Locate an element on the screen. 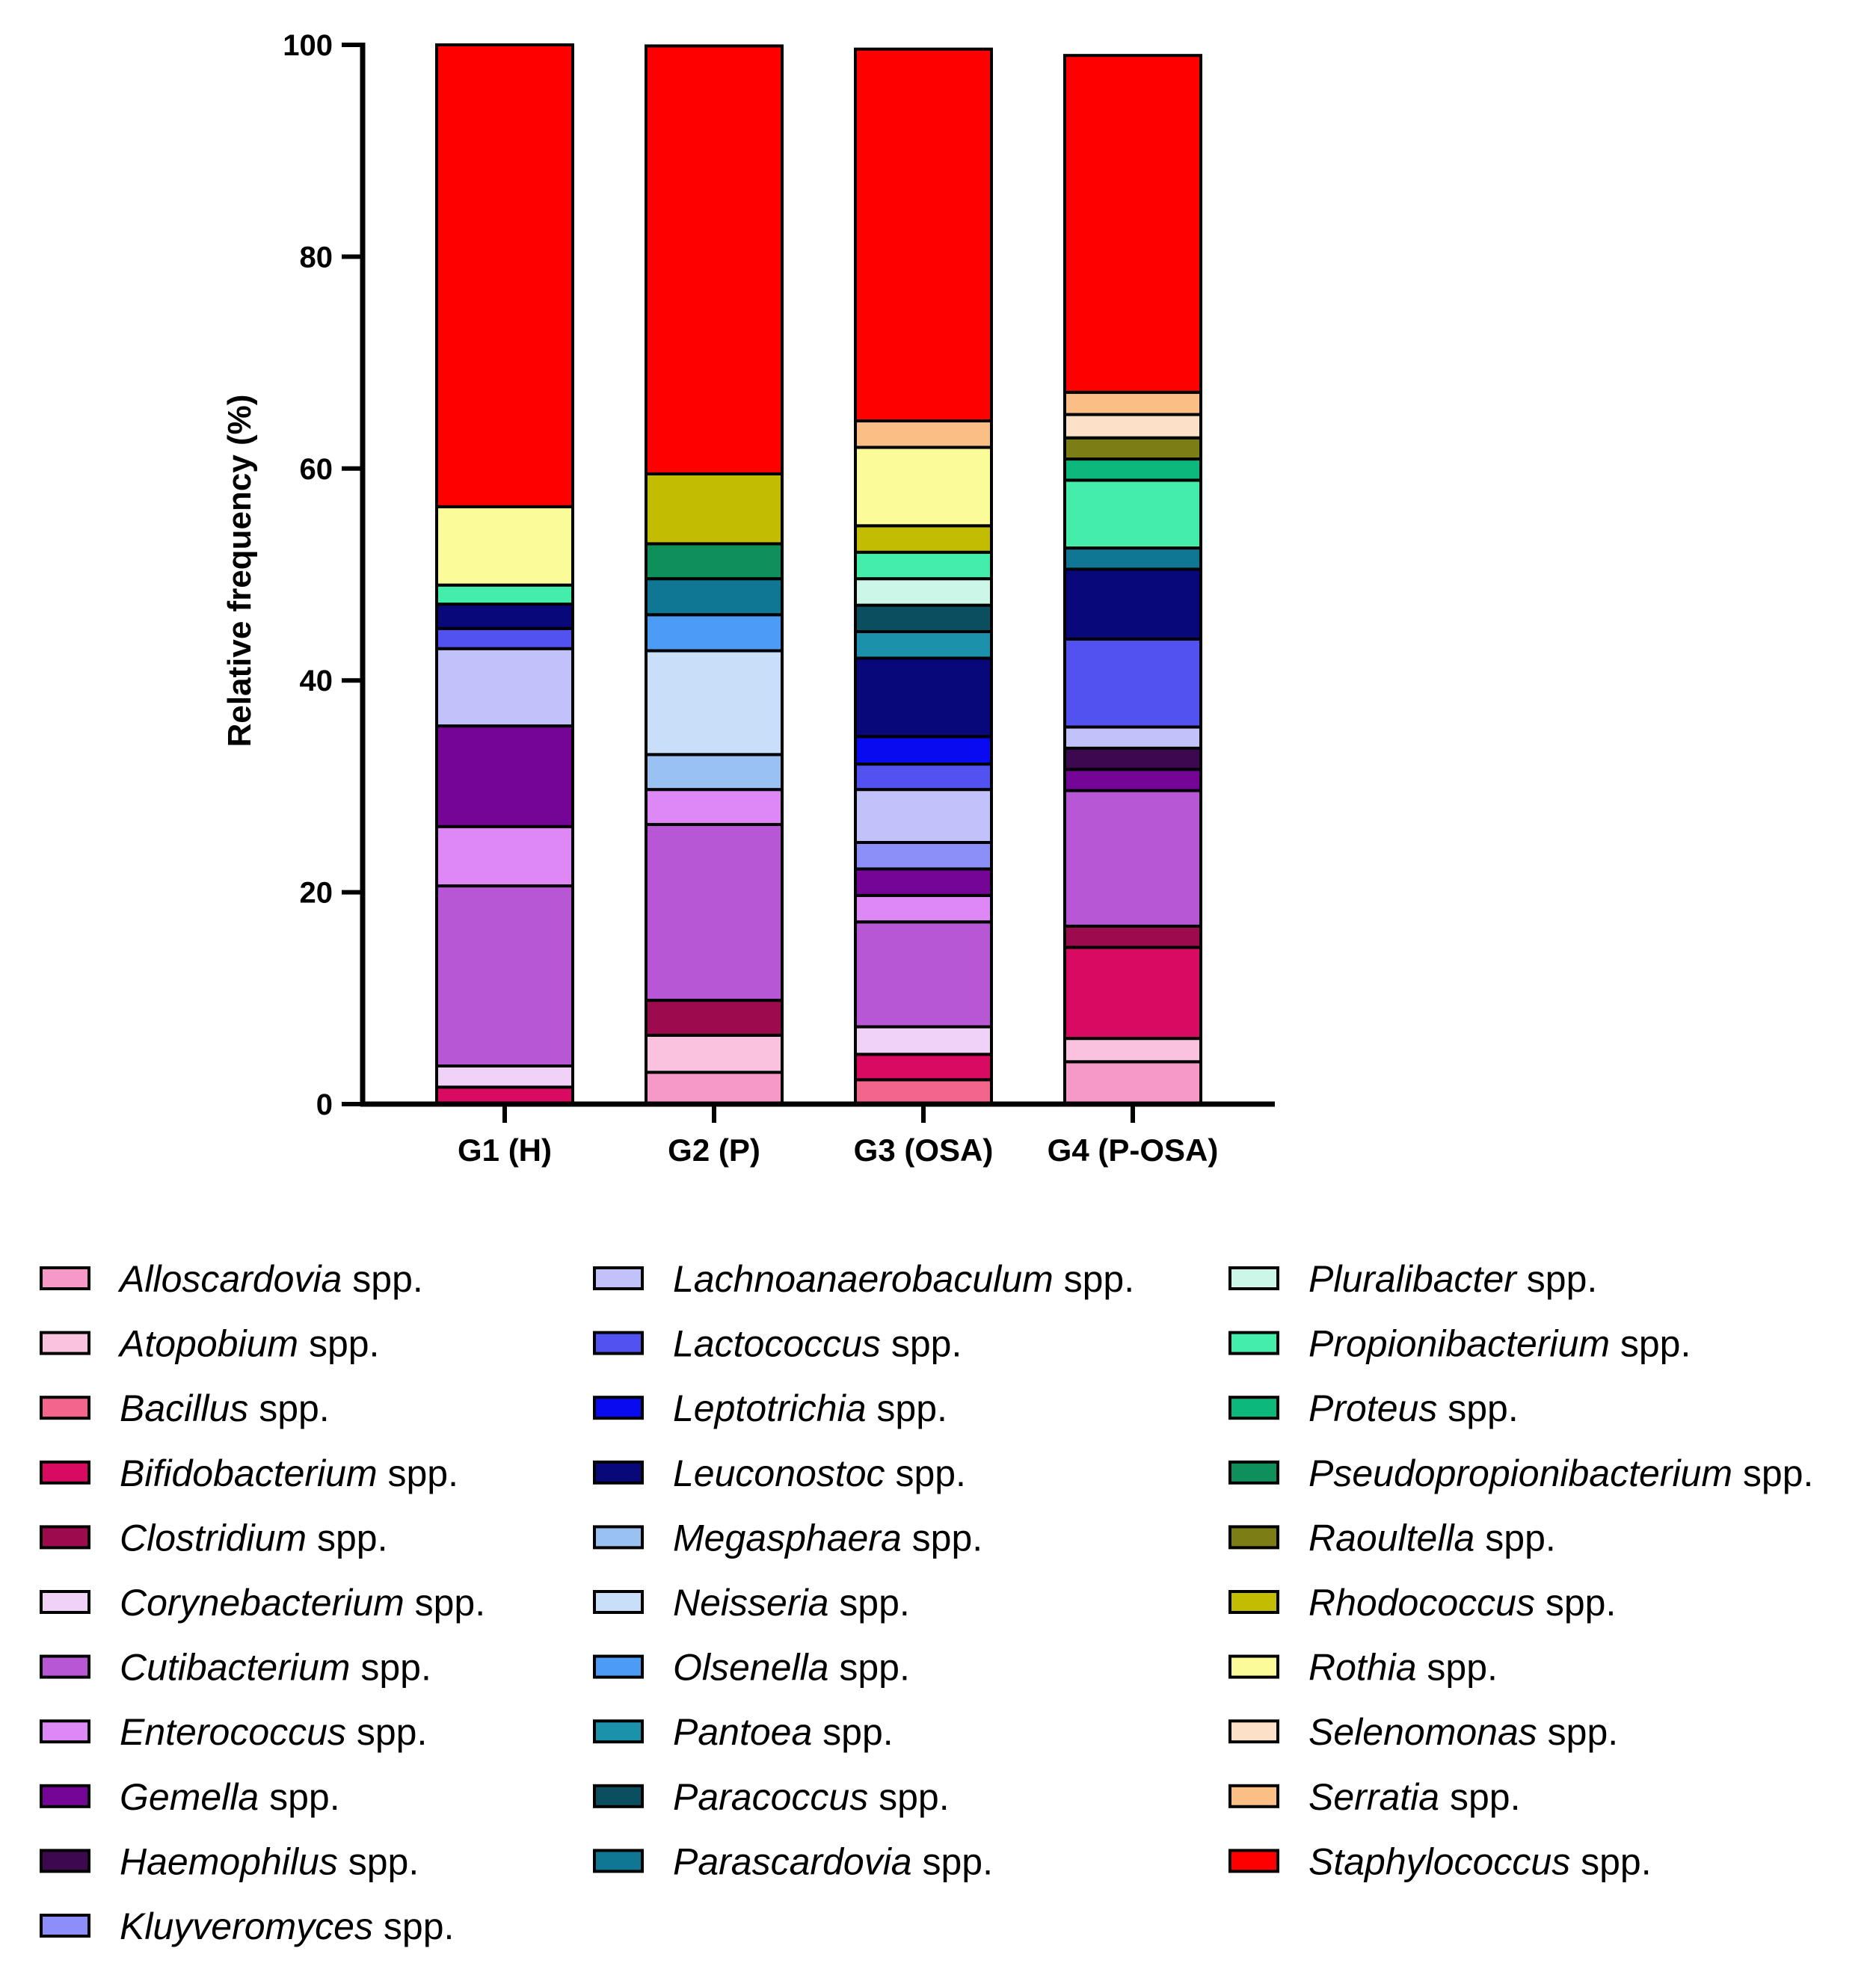  legend-item-bifidobacterium: Bifidobacterium spp. is located at coordinates (249, 1473).